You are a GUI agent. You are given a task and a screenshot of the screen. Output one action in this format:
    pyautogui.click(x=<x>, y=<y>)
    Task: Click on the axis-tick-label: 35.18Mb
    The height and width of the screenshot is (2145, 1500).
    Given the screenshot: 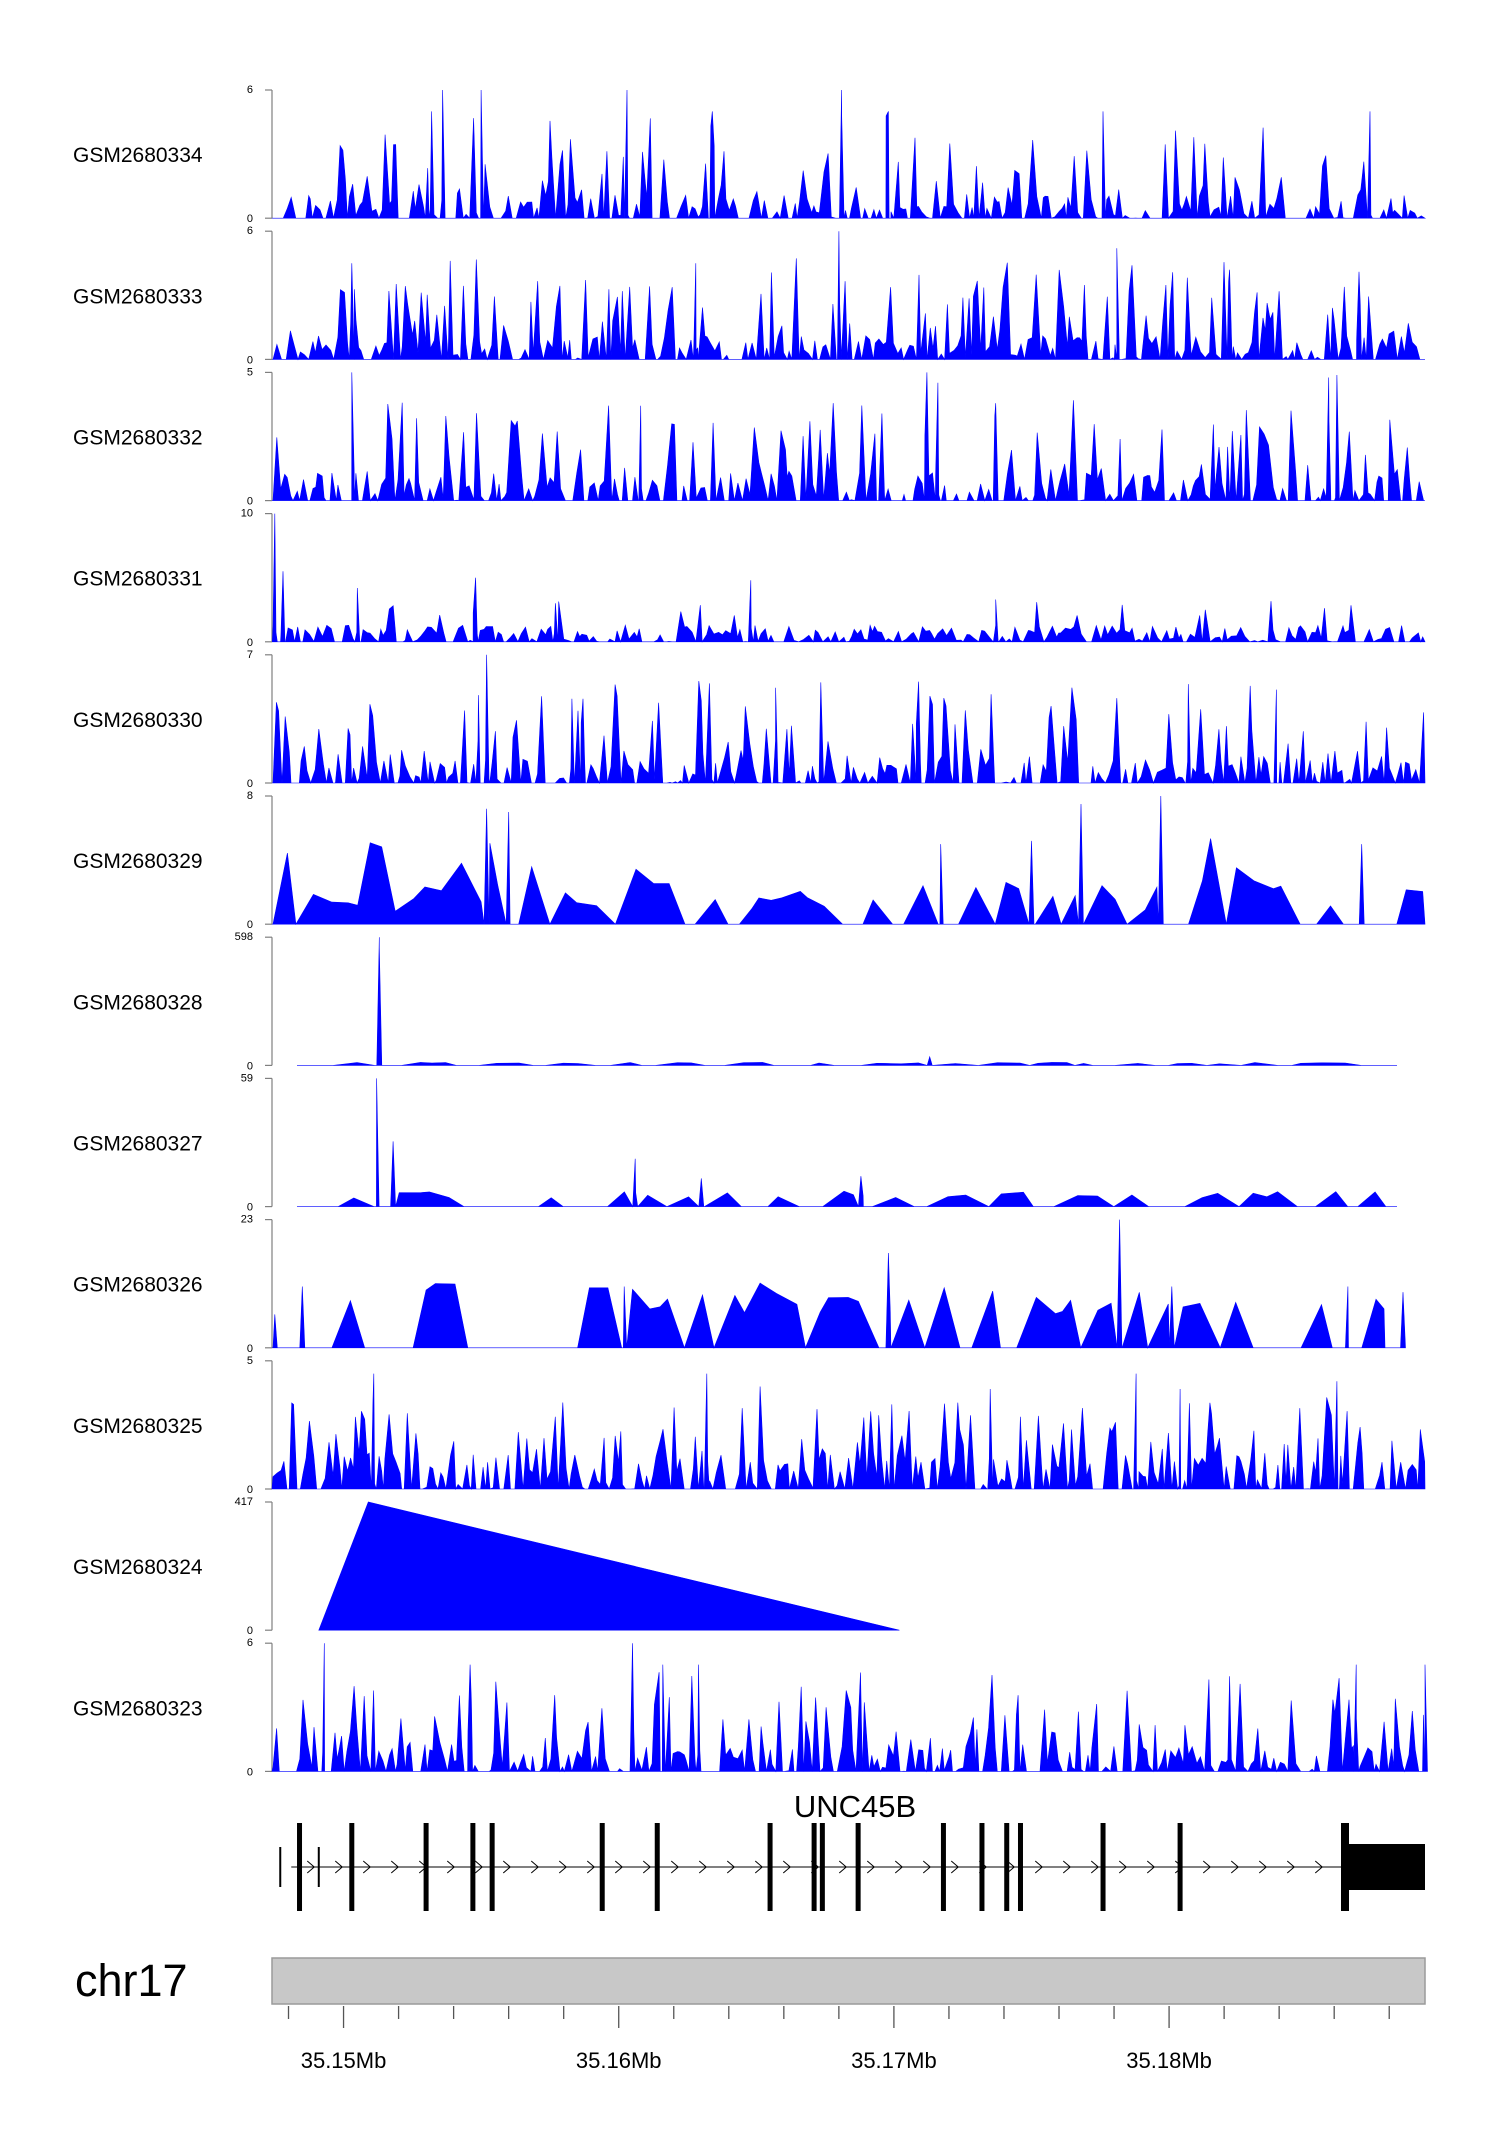 What is the action you would take?
    pyautogui.click(x=1169, y=2060)
    